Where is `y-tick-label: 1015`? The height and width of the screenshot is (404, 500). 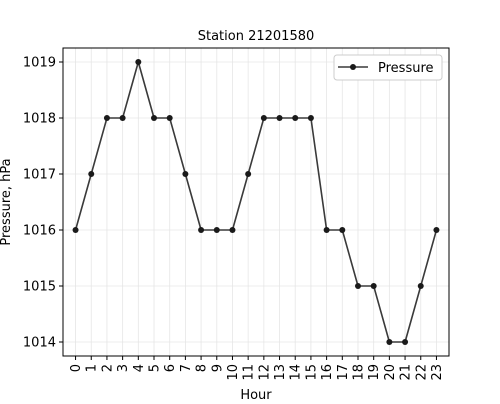
y-tick-label: 1015 is located at coordinates (39, 287).